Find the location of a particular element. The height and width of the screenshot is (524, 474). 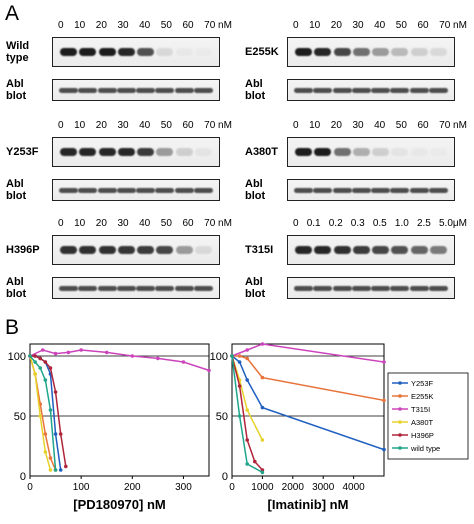

legend-entry: Y253F is located at coordinates (422, 383).